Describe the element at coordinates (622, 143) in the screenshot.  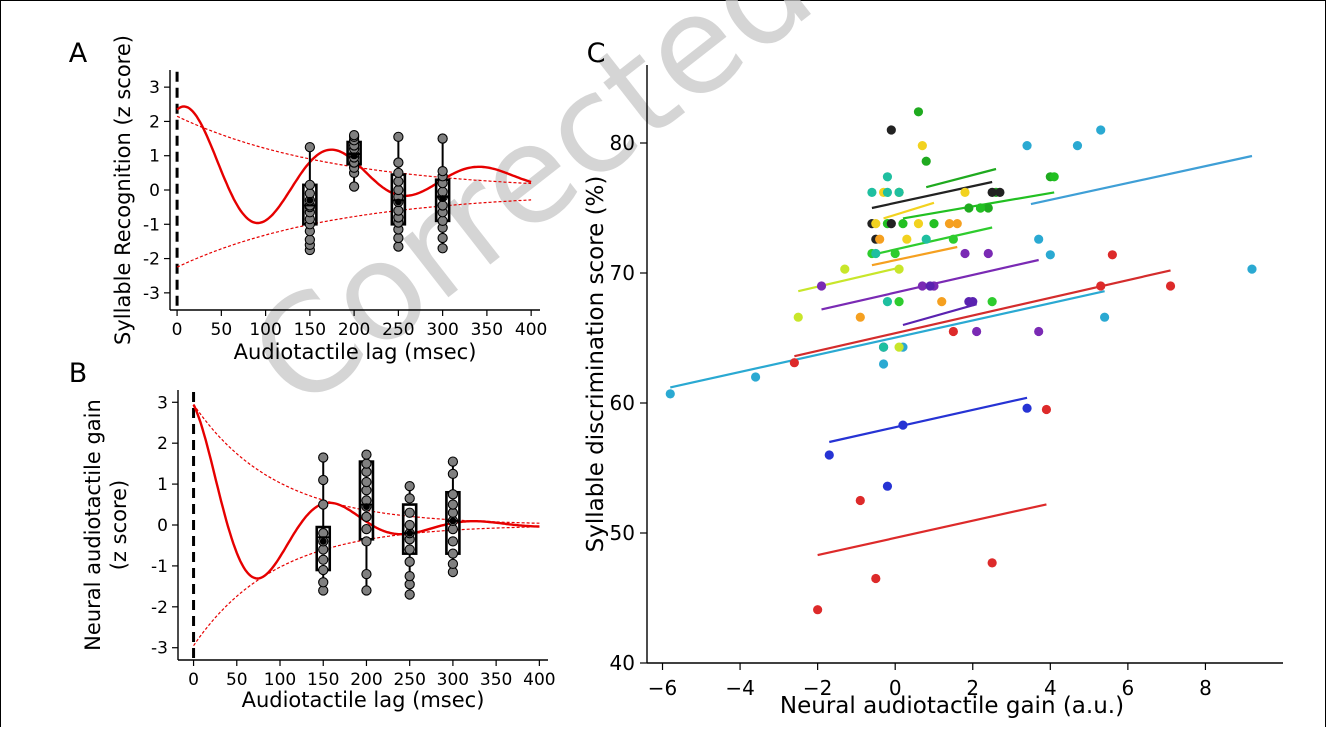
I see `y-tick-label: 80` at that location.